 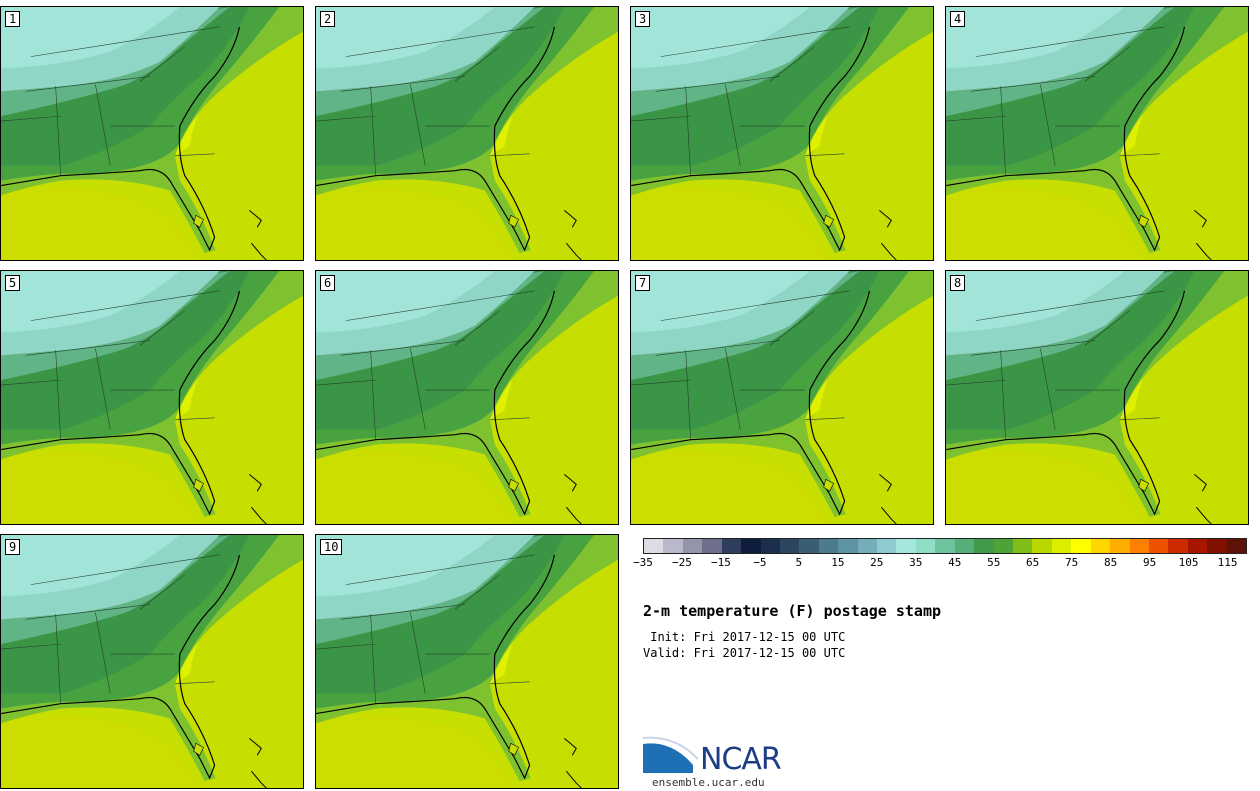 I want to click on member-map-panel: 9, so click(x=152, y=661).